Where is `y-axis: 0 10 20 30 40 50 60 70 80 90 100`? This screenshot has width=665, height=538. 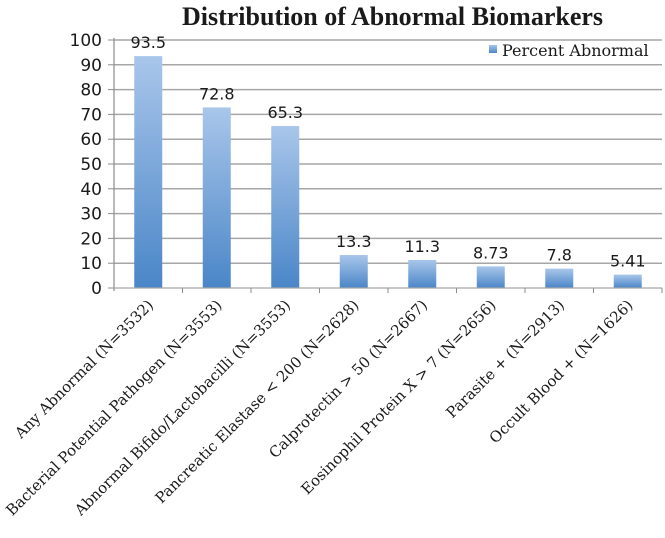 y-axis: 0 10 20 30 40 50 60 70 80 90 100 is located at coordinates (92, 165).